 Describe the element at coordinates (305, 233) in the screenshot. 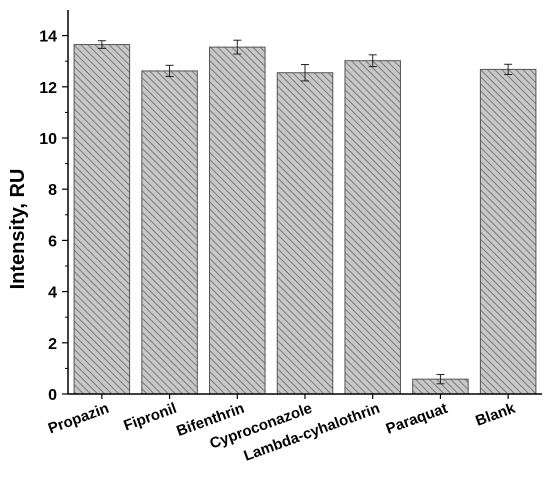

I see `bar-cyproconazole` at that location.